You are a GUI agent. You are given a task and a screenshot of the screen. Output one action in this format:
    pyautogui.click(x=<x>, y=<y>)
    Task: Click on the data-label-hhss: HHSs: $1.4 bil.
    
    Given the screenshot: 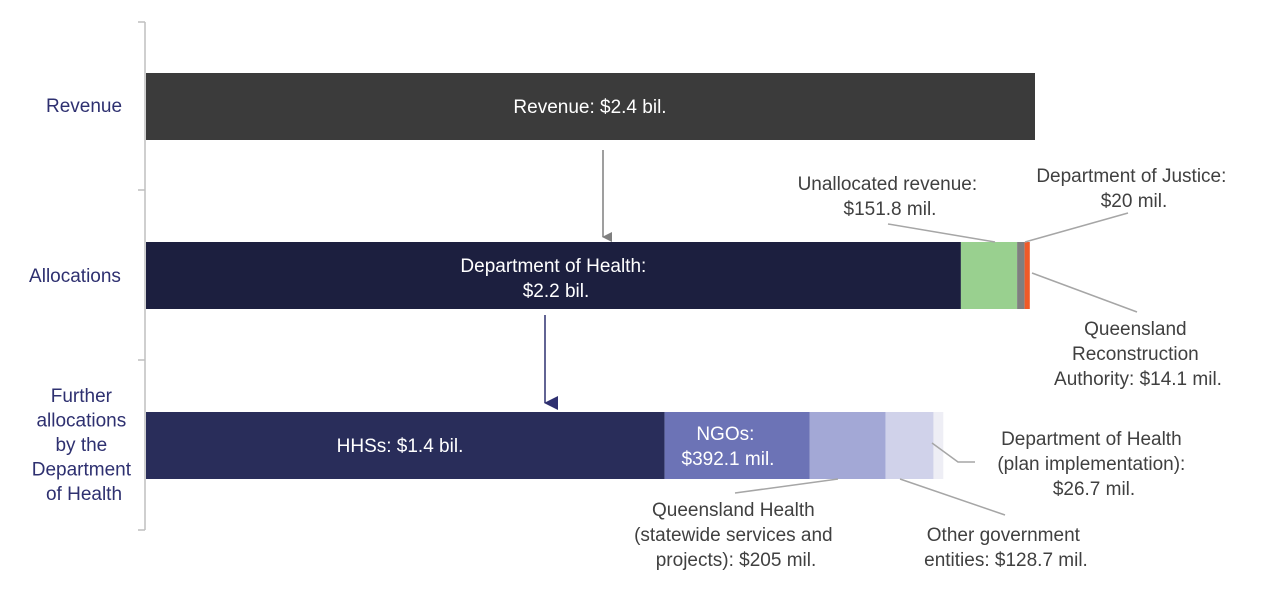 What is the action you would take?
    pyautogui.click(x=400, y=446)
    